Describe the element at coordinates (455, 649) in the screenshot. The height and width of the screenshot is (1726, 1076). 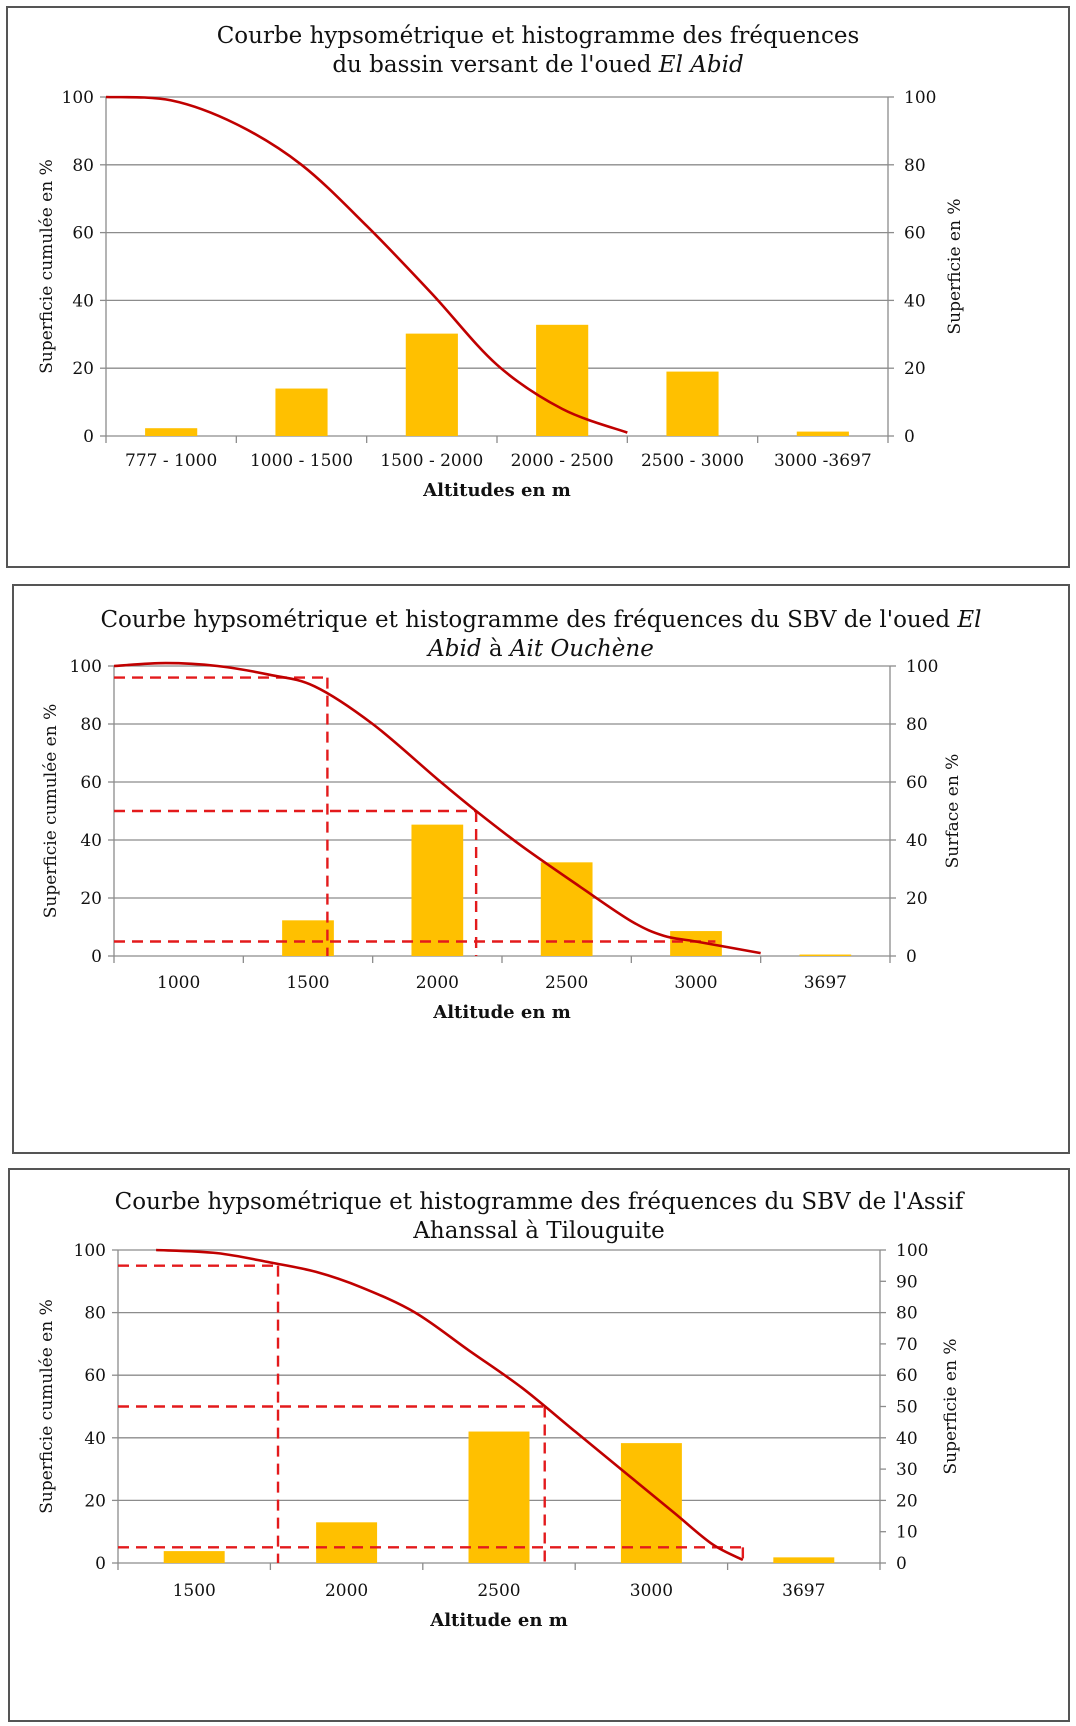
I see `title-italic: Abid` at that location.